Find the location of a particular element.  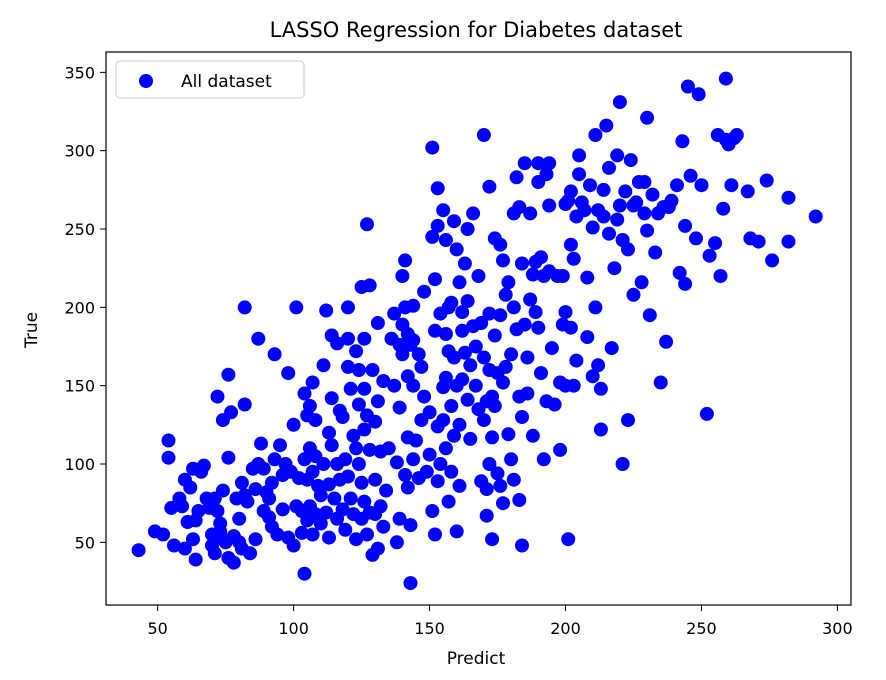

legend-marker is located at coordinates (146, 81).